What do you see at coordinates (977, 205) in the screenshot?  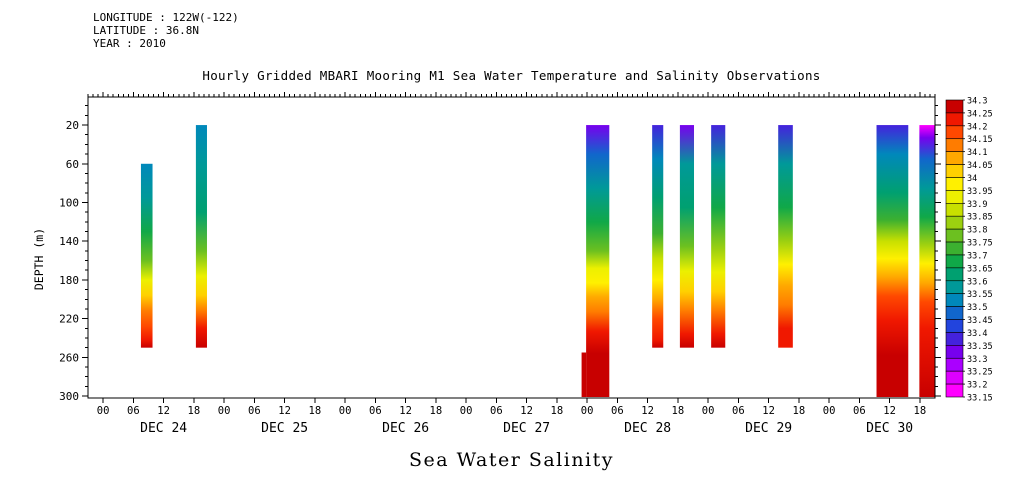 I see `colorbar-label: 33.9` at bounding box center [977, 205].